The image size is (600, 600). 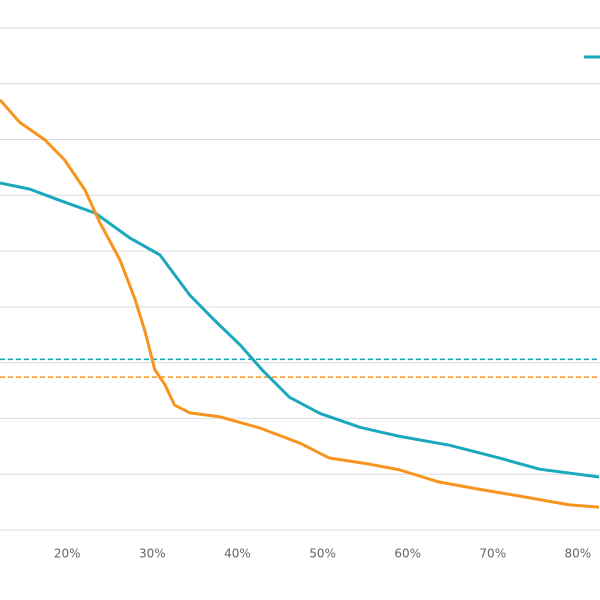 What do you see at coordinates (152, 554) in the screenshot?
I see `x-tick-label: 30%` at bounding box center [152, 554].